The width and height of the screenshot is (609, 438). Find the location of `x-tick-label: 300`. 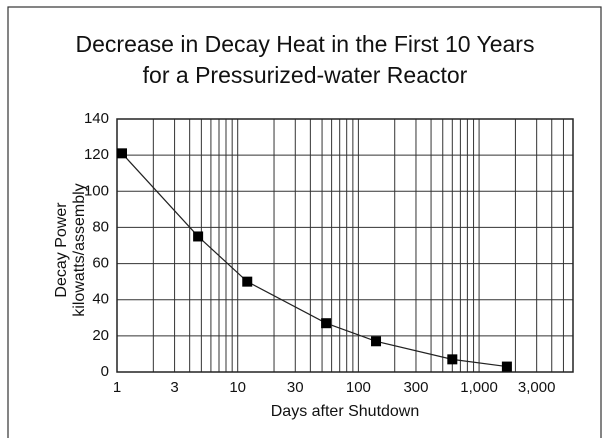

x-tick-label: 300 is located at coordinates (415, 387).